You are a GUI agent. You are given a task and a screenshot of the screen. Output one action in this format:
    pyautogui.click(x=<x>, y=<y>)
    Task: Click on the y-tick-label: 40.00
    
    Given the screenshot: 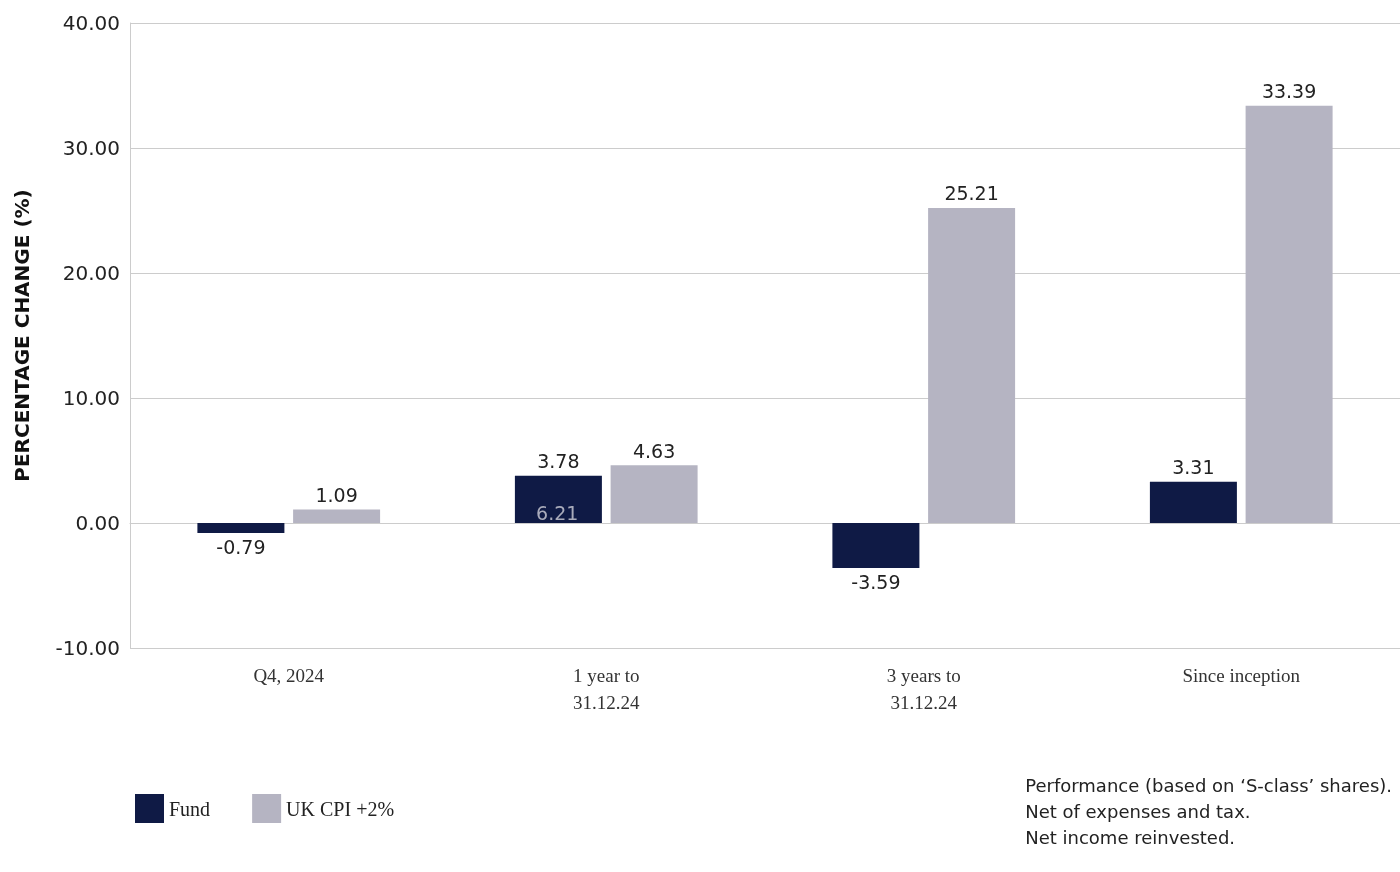 What is the action you would take?
    pyautogui.click(x=91, y=23)
    